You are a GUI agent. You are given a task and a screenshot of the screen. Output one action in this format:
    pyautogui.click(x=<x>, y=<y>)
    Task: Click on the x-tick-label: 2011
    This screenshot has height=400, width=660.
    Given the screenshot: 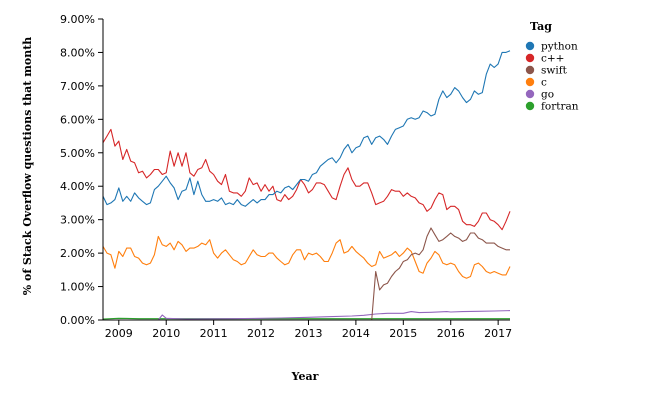 What is the action you would take?
    pyautogui.click(x=214, y=333)
    